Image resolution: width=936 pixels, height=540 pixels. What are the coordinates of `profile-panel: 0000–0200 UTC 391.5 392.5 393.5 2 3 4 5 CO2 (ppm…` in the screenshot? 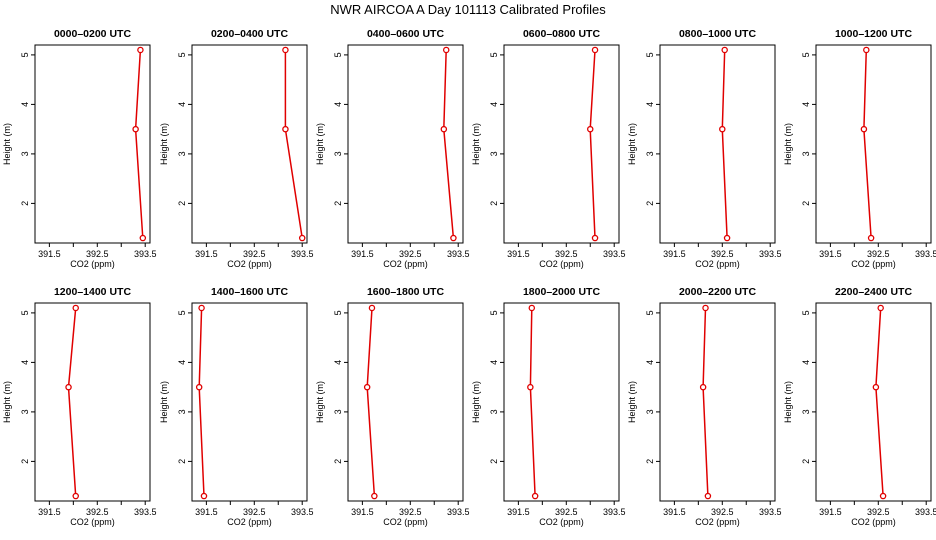 It's located at (79, 148).